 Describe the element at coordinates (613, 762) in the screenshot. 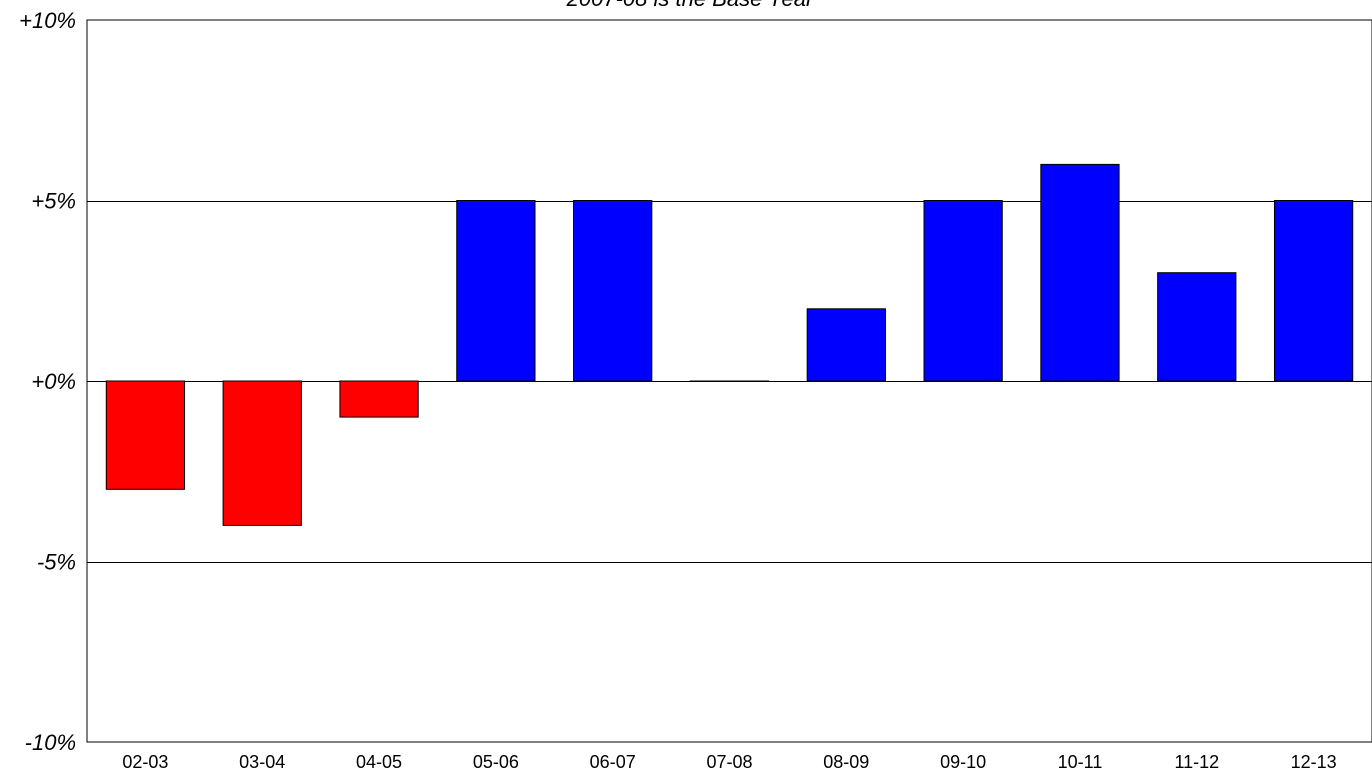

I see `x-tick-label: 06-07` at that location.